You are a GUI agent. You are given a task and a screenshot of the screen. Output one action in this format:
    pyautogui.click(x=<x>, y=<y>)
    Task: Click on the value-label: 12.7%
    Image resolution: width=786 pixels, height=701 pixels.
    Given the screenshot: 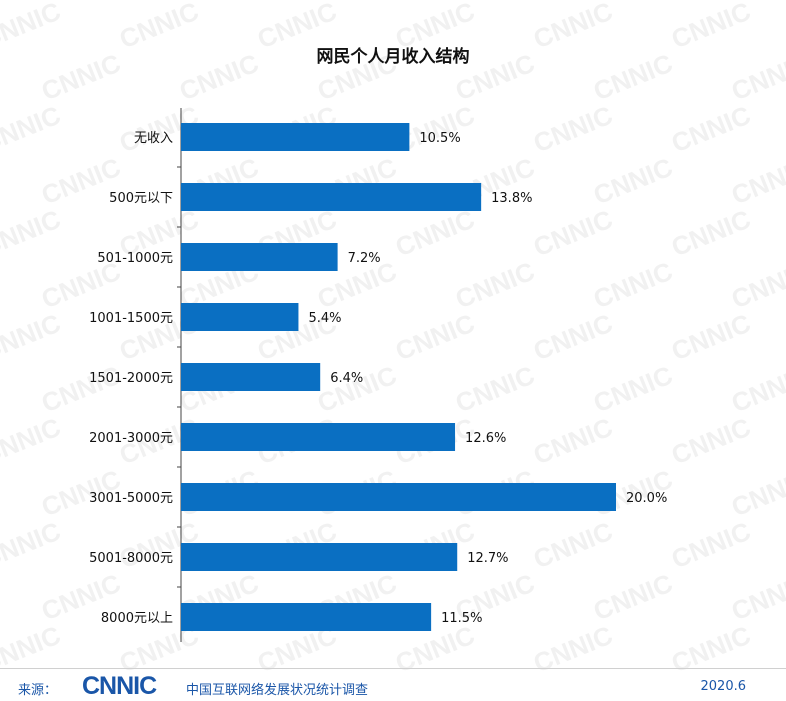 What is the action you would take?
    pyautogui.click(x=487, y=558)
    